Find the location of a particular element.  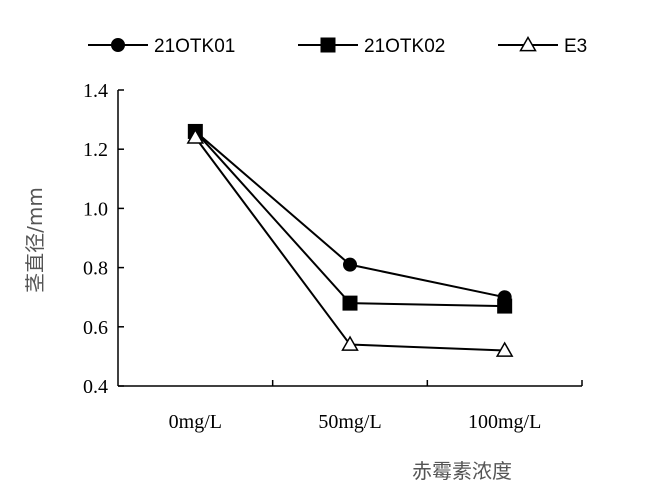

y-tick-label: 1.0 is located at coordinates (95, 209).